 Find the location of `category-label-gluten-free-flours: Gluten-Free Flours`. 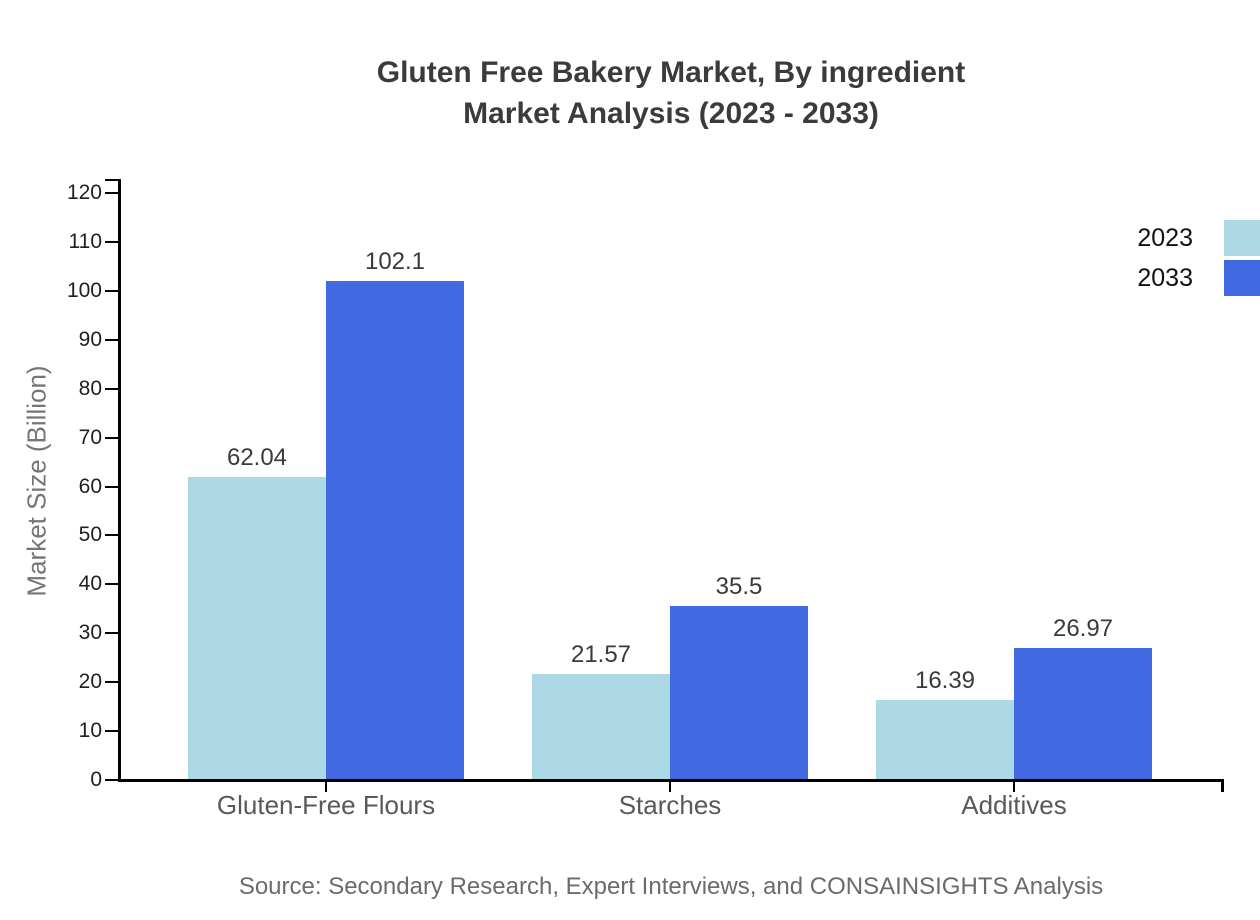

category-label-gluten-free-flours: Gluten-Free Flours is located at coordinates (326, 805).